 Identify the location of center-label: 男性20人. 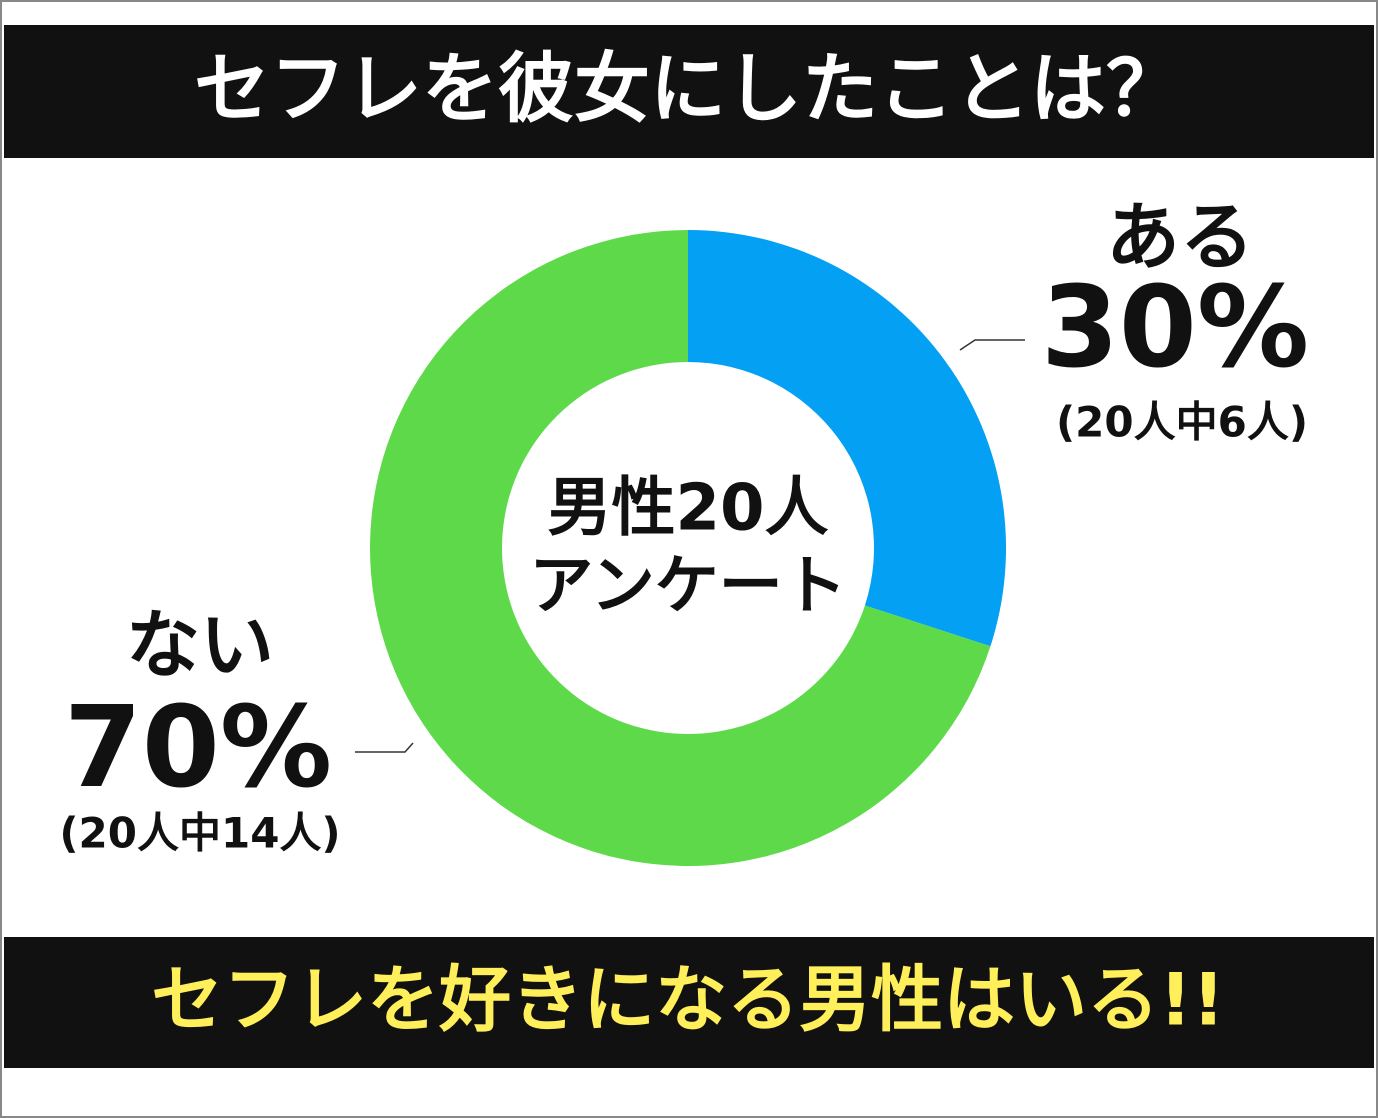
(687, 509).